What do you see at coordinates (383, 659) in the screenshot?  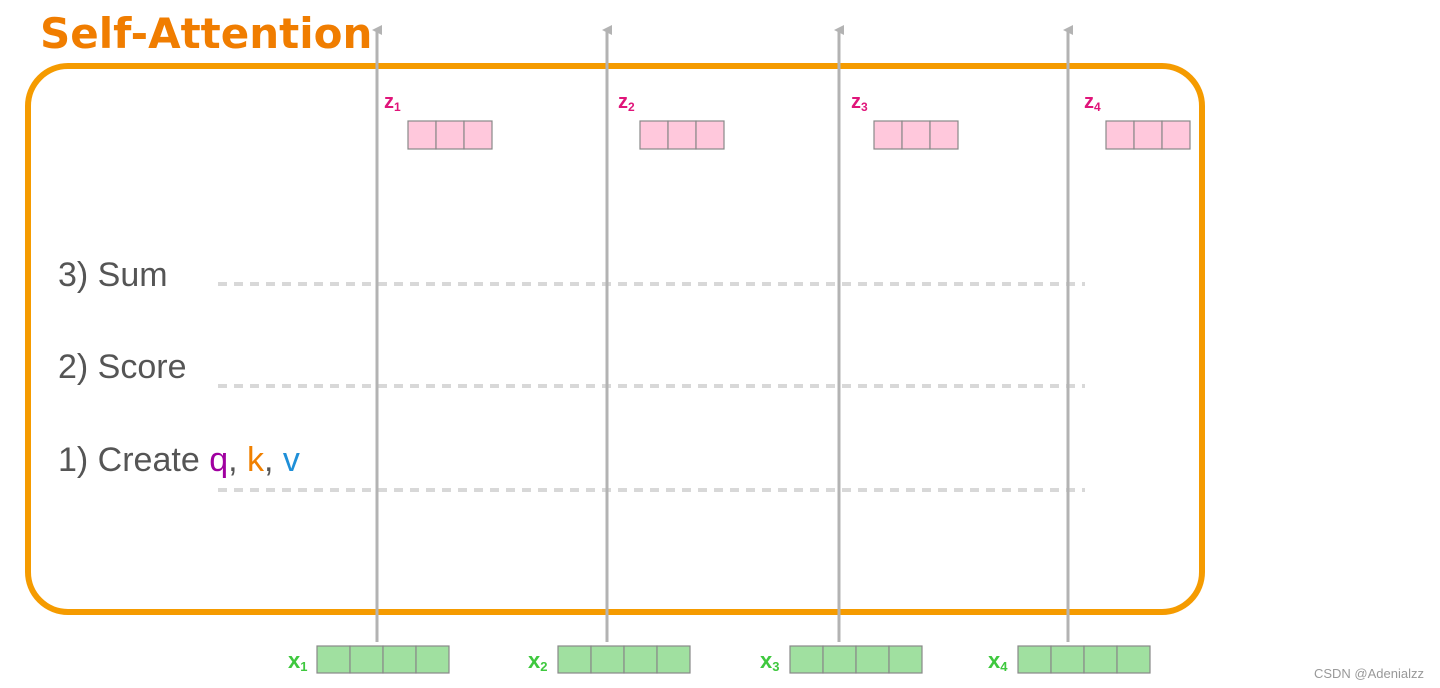 I see `input-vector-x1` at bounding box center [383, 659].